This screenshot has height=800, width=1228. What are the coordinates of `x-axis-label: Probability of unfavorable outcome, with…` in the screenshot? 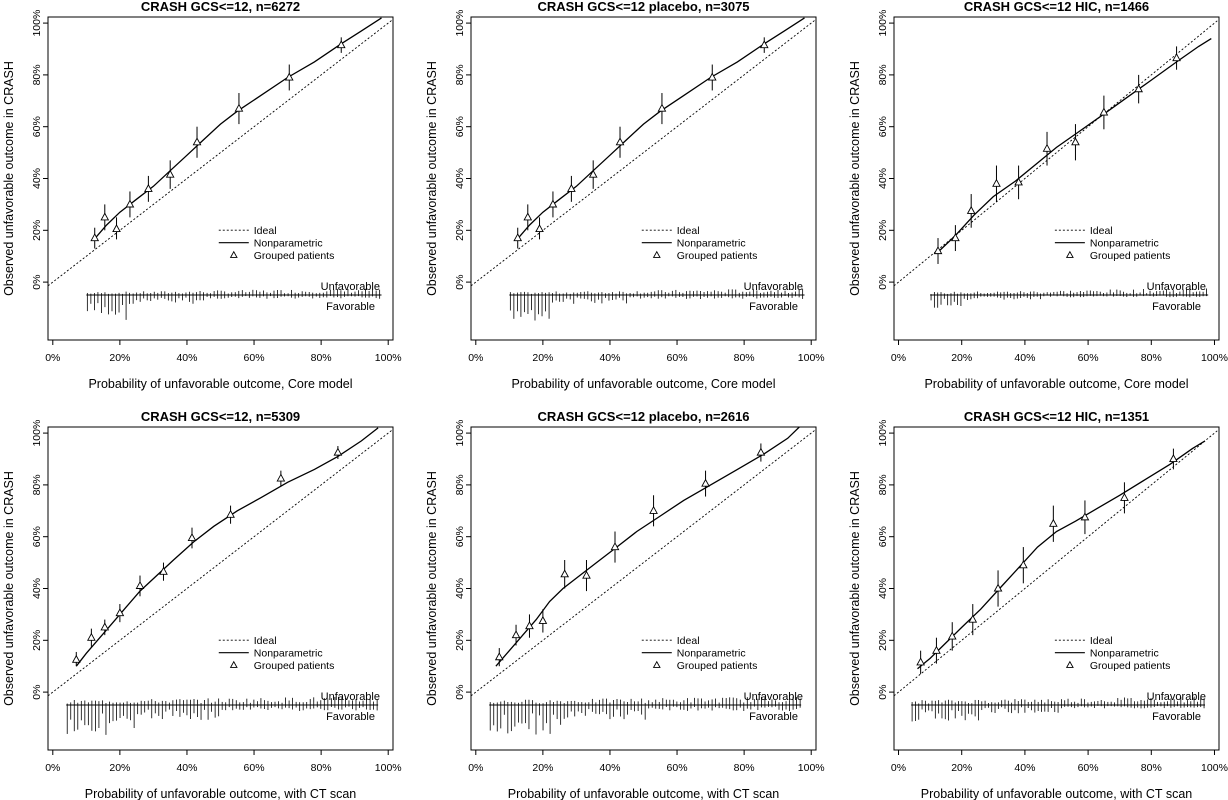 It's located at (220, 793).